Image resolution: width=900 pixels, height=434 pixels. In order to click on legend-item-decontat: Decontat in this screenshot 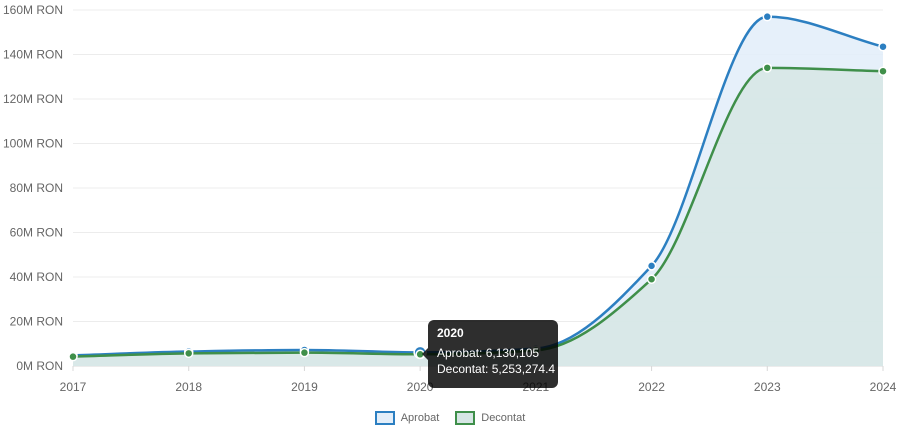, I will do `click(490, 418)`.